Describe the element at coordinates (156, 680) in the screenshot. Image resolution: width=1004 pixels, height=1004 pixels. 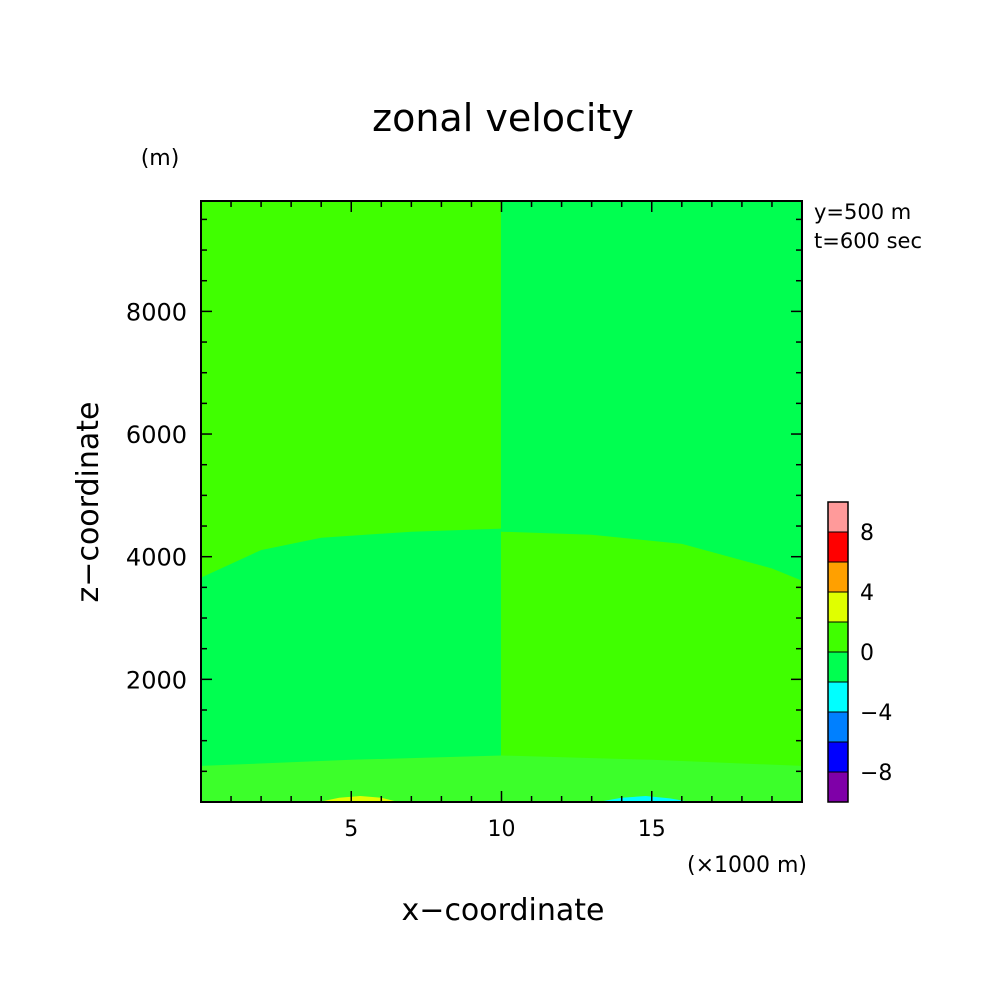
I see `y-tick-label: 2000` at that location.